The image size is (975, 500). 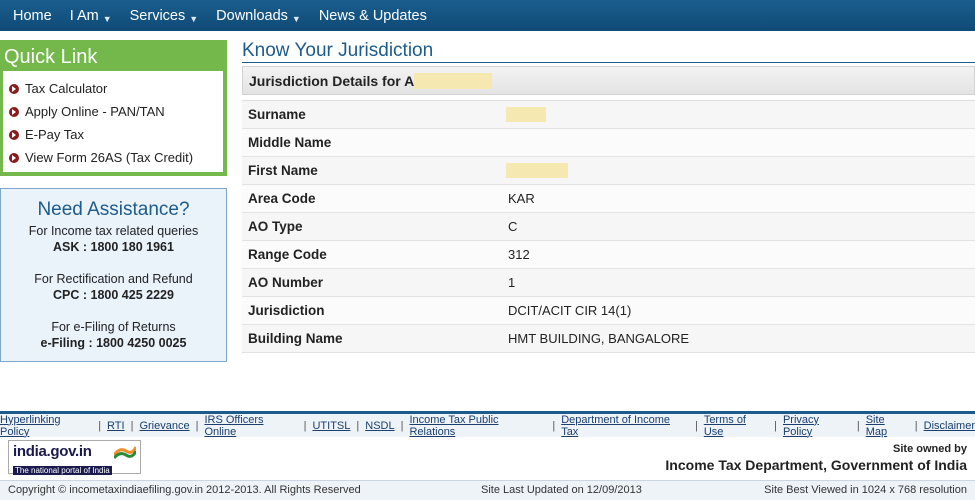 I want to click on logo-tagline: The national portal of India, so click(x=62, y=470).